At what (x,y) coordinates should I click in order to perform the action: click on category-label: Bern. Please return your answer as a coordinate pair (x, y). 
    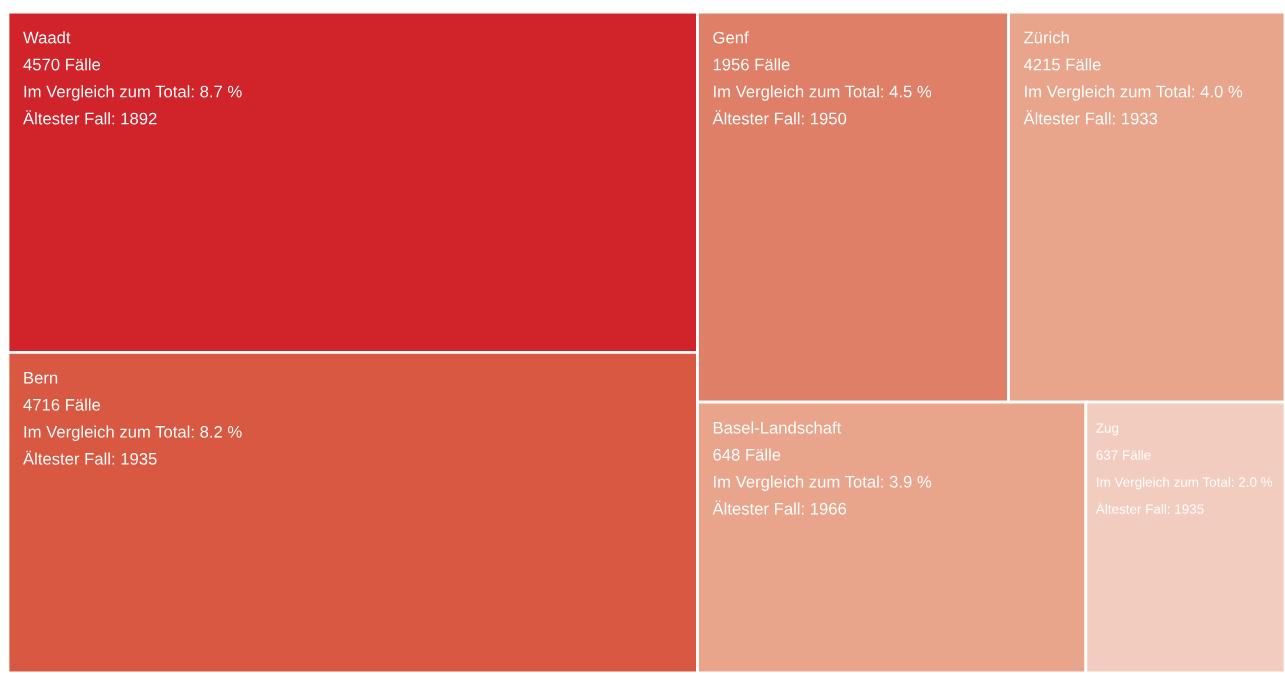
    Looking at the image, I should click on (41, 378).